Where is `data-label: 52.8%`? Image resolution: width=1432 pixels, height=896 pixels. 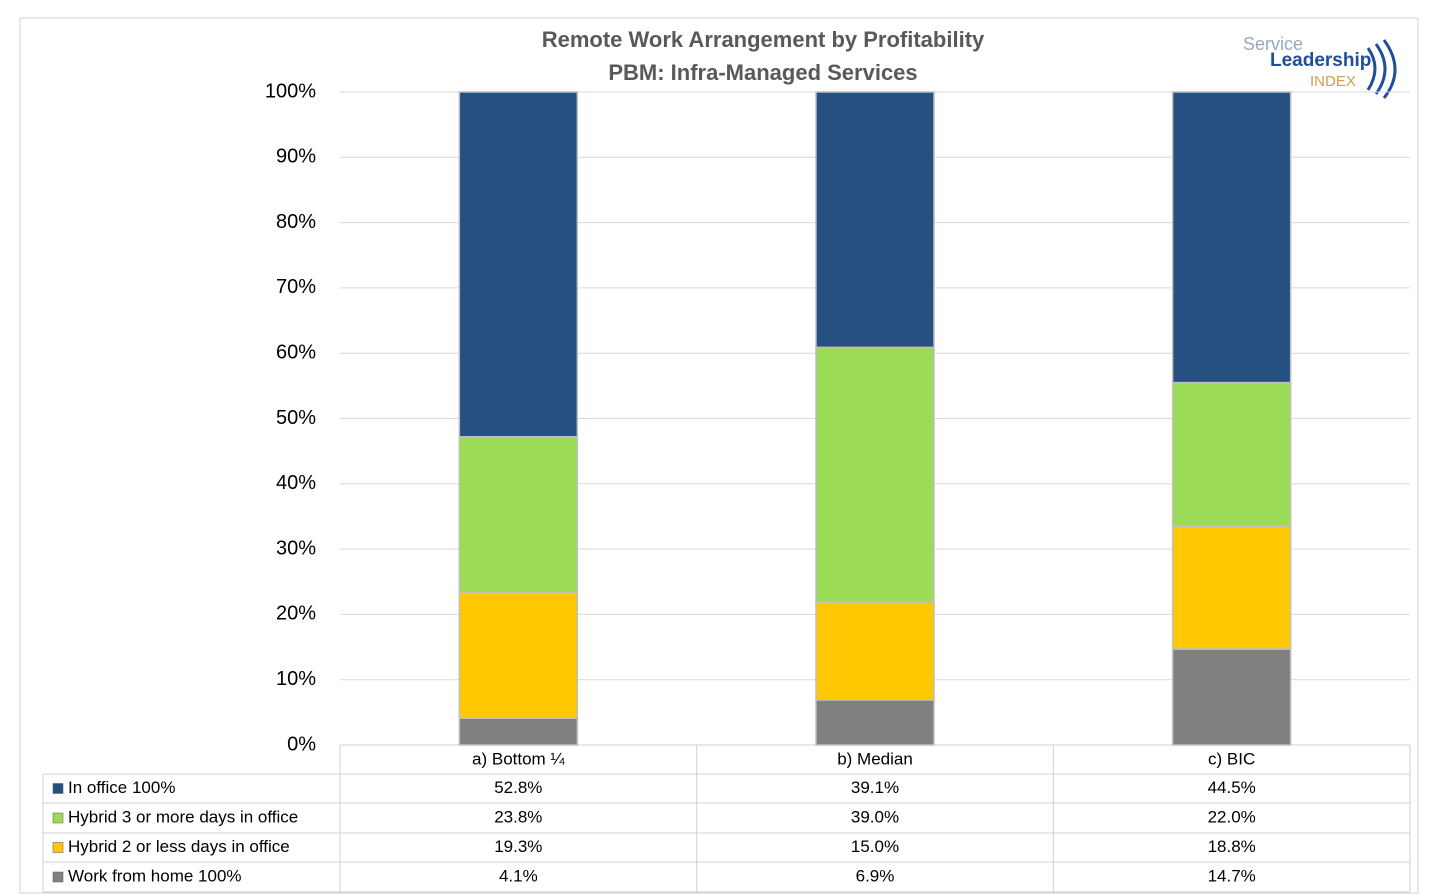 data-label: 52.8% is located at coordinates (518, 787).